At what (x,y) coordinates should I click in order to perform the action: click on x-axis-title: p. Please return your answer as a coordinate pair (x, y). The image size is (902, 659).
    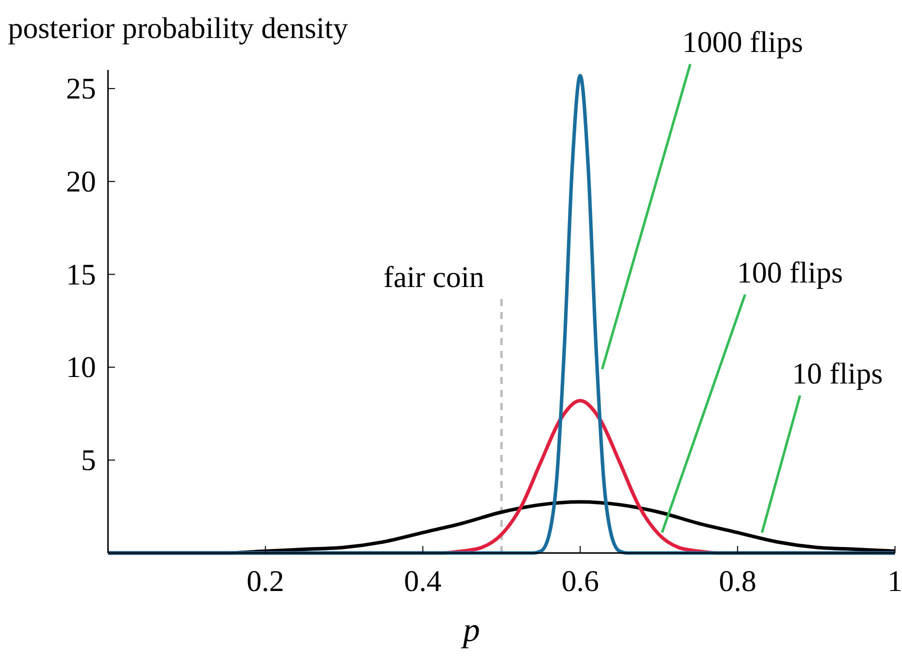
    Looking at the image, I should click on (470, 630).